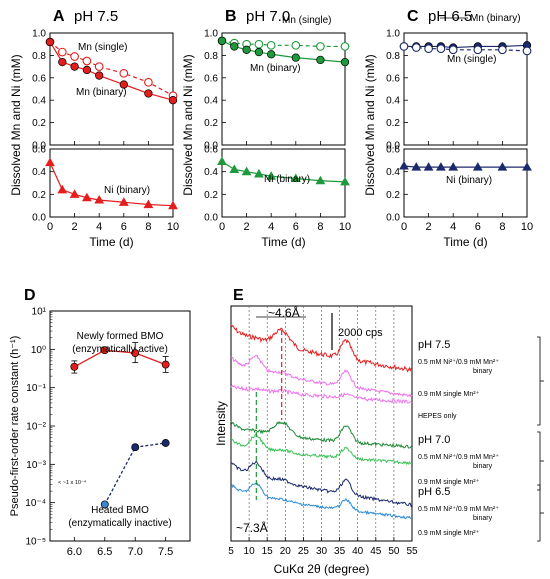 The height and width of the screenshot is (579, 550). Describe the element at coordinates (286, 551) in the screenshot. I see `x-tick-label: 20` at that location.